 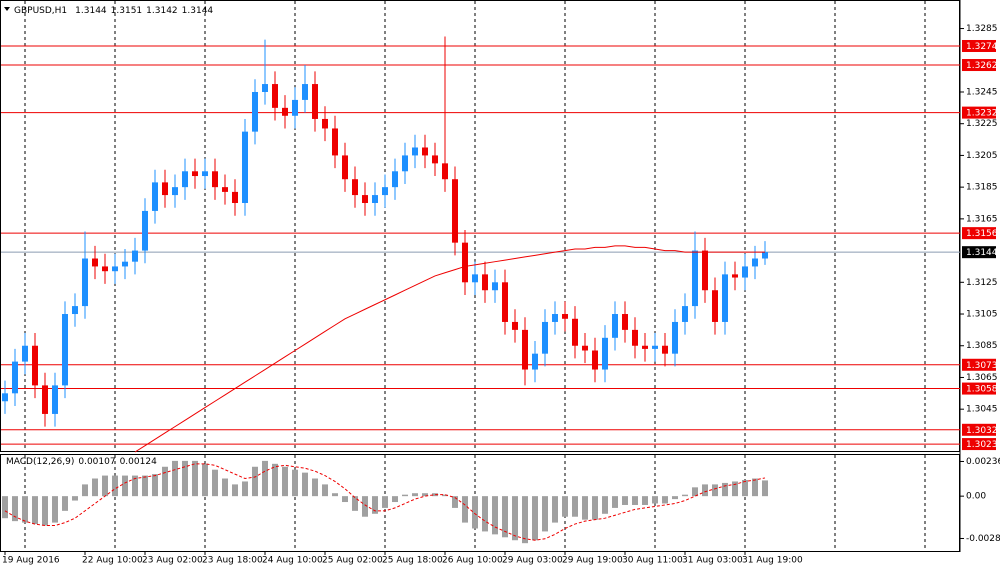 I want to click on x-tick-label: 24 Aug 10:00, so click(x=292, y=561).